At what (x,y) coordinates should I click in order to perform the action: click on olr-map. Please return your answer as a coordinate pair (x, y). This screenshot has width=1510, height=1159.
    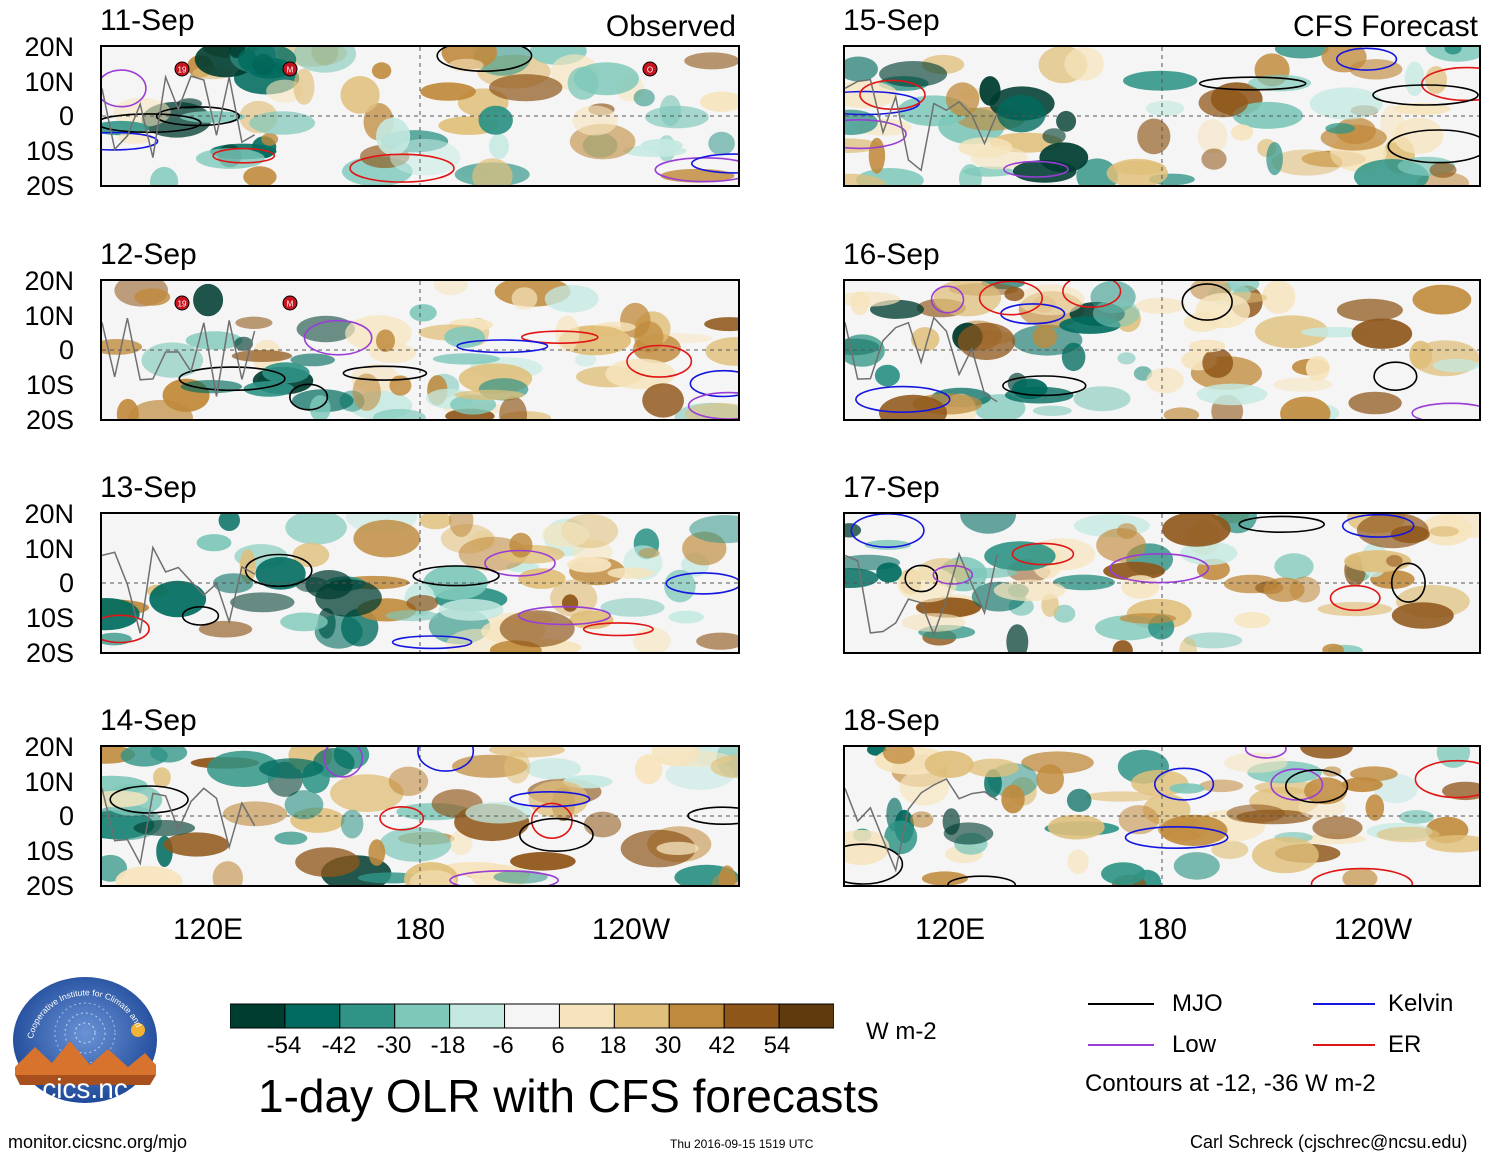
    Looking at the image, I should click on (1162, 350).